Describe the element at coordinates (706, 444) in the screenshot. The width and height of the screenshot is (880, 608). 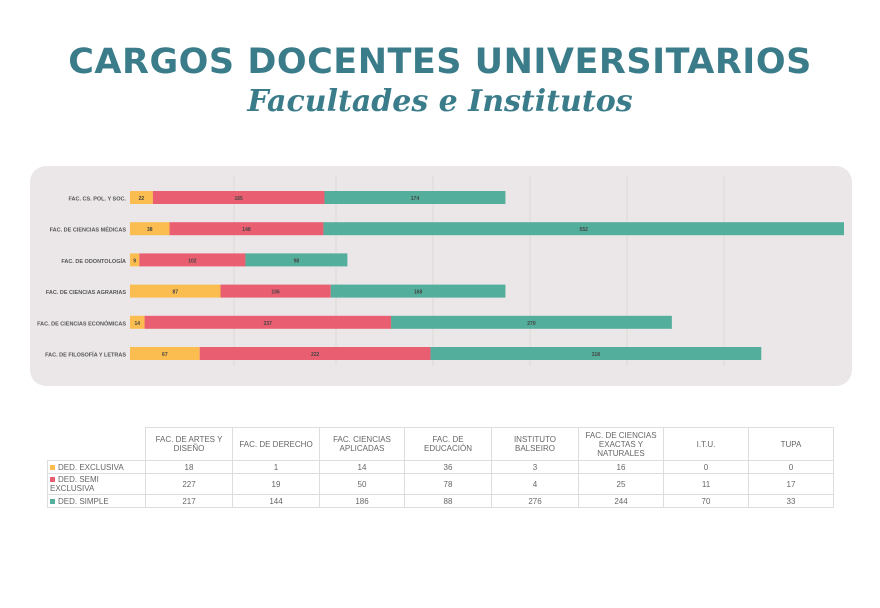
I see `column-header: I.T.U.` at that location.